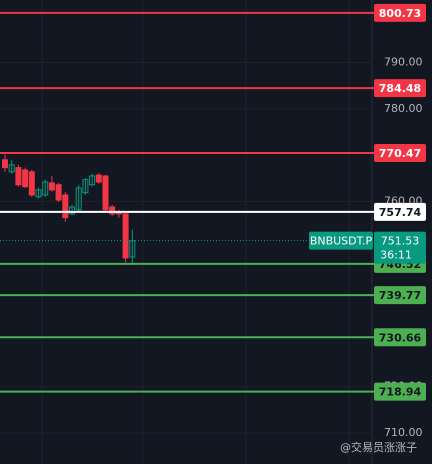  Describe the element at coordinates (403, 432) in the screenshot. I see `y-tick-label: 710.00` at that location.